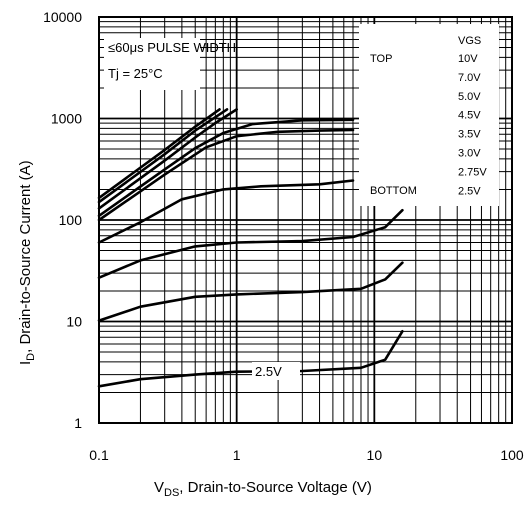 This screenshot has height=506, width=531. I want to click on series-line-10v, so click(159, 154).